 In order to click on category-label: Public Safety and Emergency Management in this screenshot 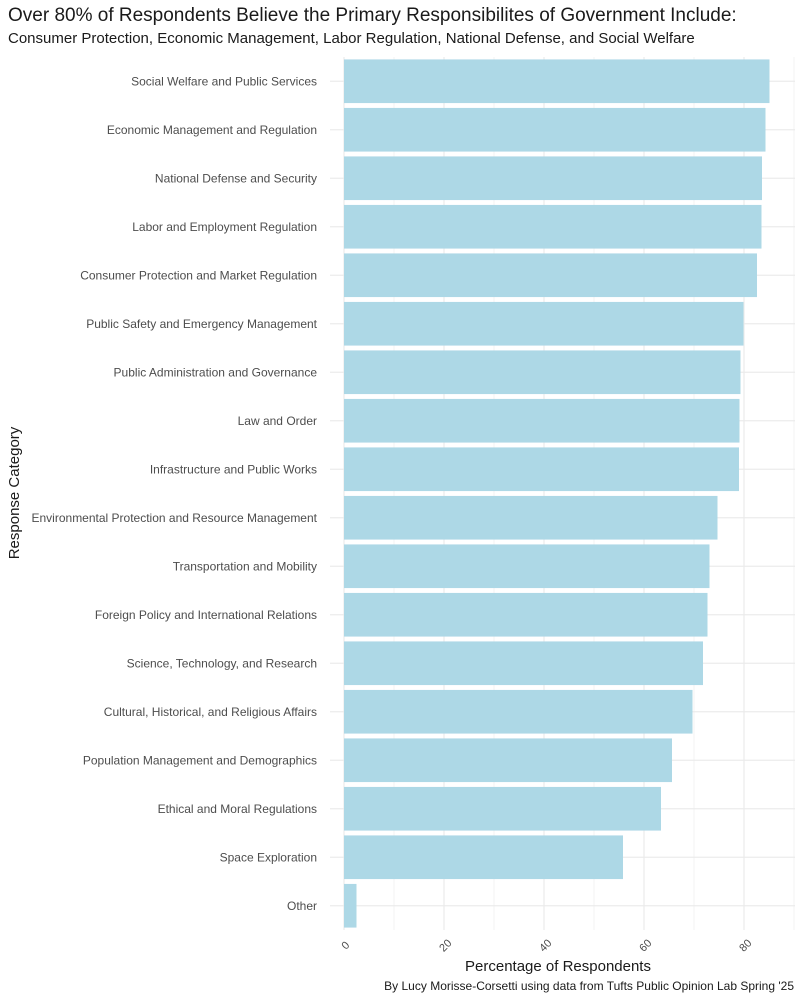, I will do `click(201, 324)`.